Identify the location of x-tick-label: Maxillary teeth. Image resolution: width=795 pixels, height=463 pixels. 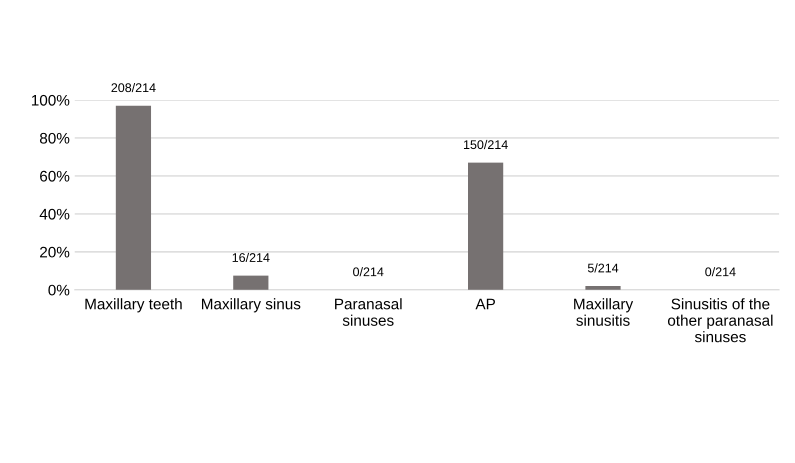
(133, 305).